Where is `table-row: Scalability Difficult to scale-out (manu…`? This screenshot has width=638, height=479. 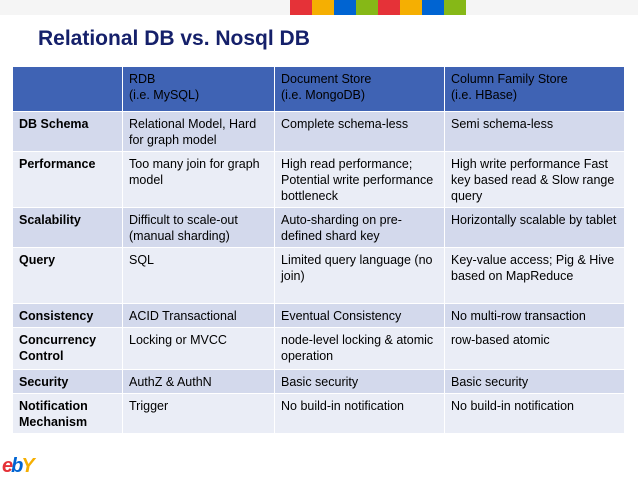
table-row: Scalability Difficult to scale-out (manu… is located at coordinates (318, 227).